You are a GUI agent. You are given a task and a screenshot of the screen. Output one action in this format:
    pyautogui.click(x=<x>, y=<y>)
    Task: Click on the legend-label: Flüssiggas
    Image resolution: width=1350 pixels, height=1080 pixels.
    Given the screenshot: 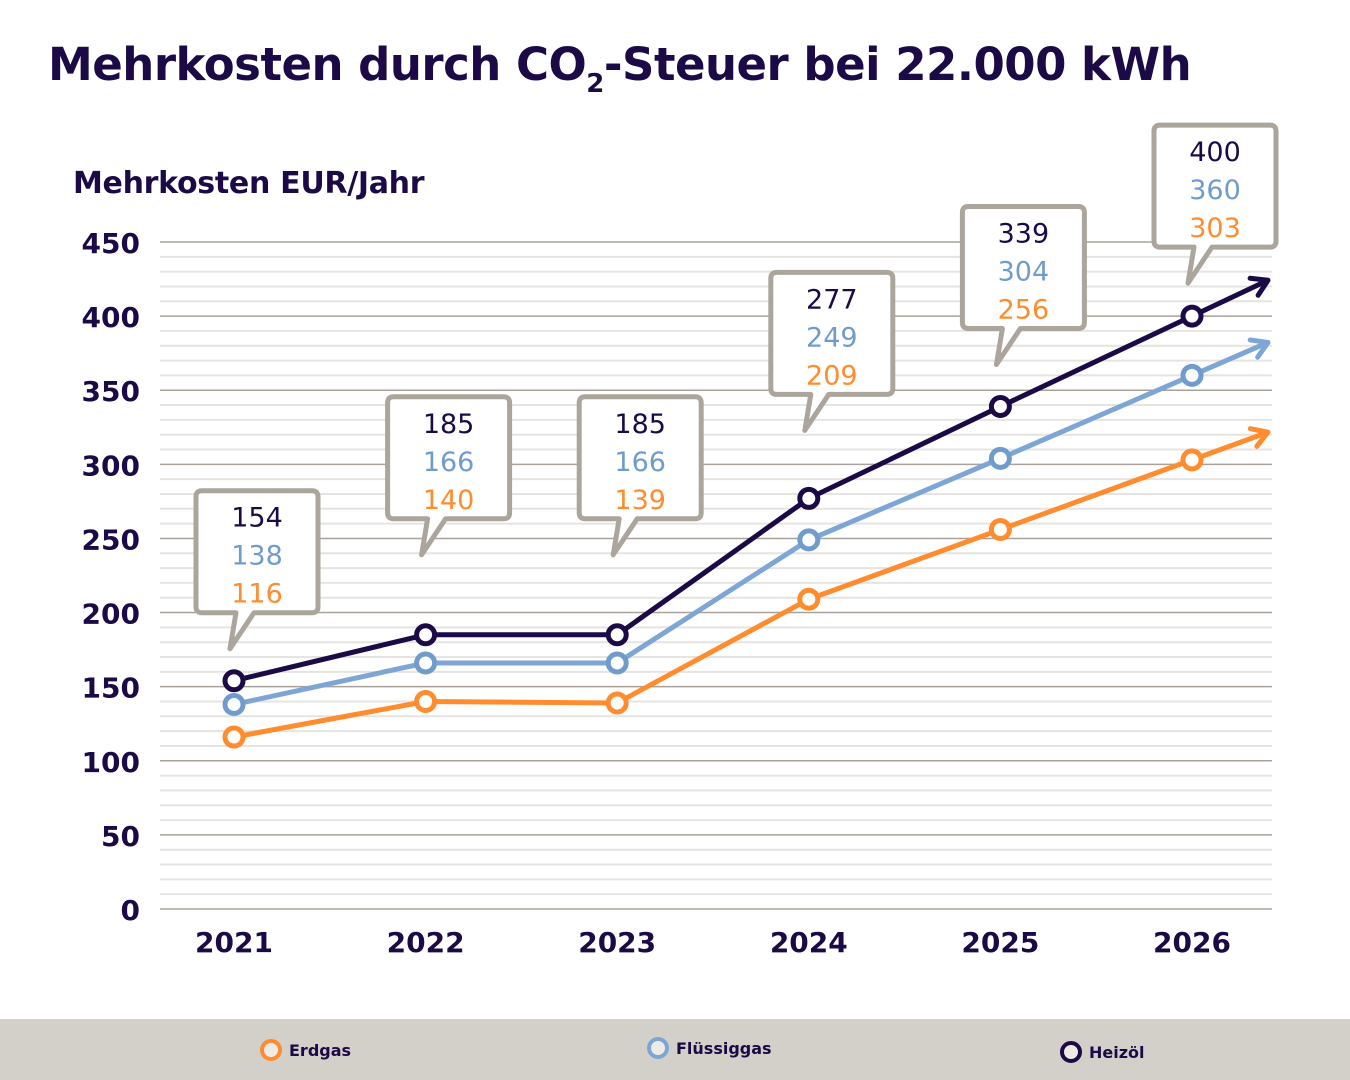 What is the action you would take?
    pyautogui.click(x=724, y=1048)
    